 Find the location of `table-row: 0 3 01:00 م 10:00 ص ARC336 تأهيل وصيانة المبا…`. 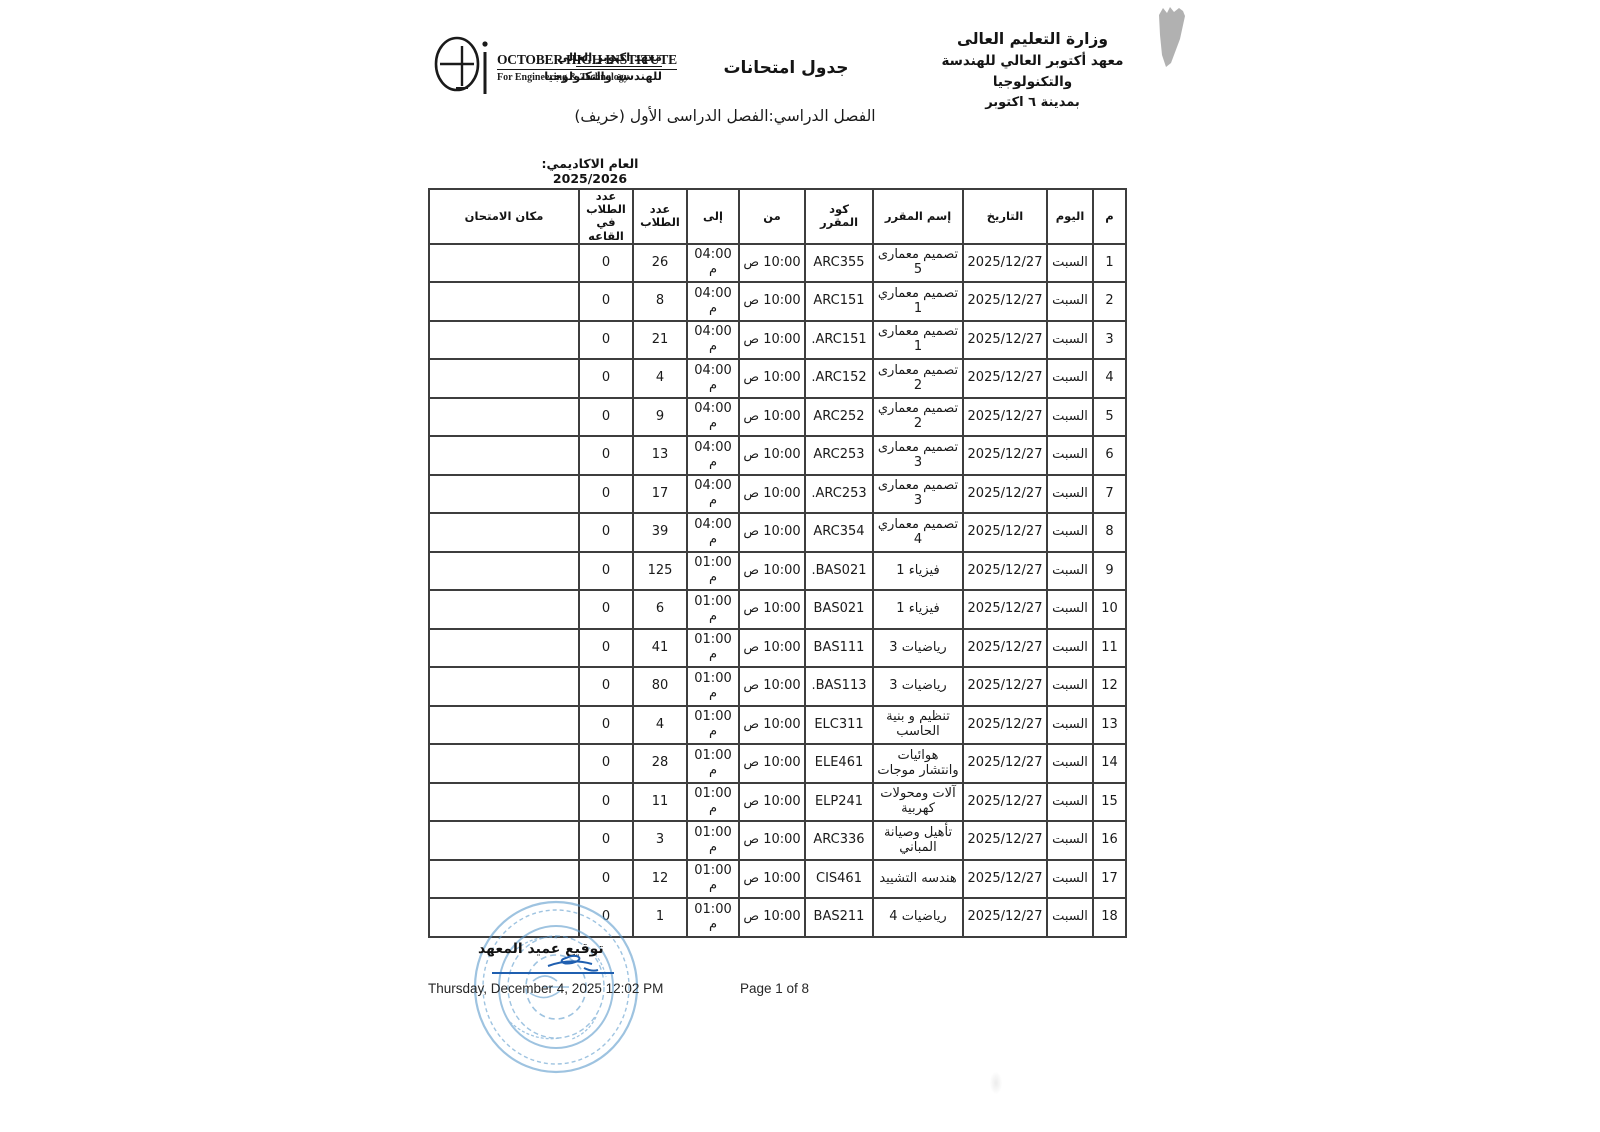

table-row: 0 3 01:00 م 10:00 ص ARC336 تأهيل وصيانة المبا… is located at coordinates (777, 840).